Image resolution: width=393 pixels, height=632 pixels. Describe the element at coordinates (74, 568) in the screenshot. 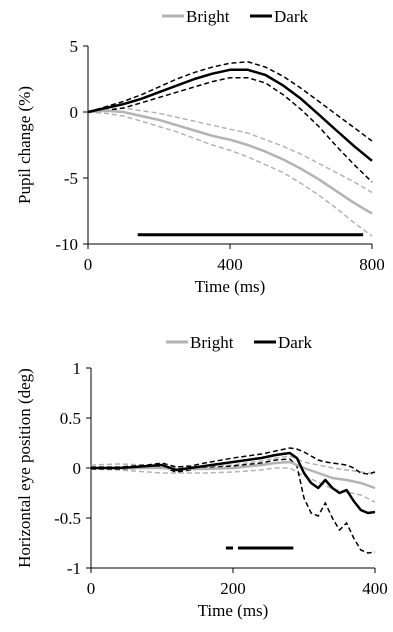

I see `y-tick-label: -1` at that location.